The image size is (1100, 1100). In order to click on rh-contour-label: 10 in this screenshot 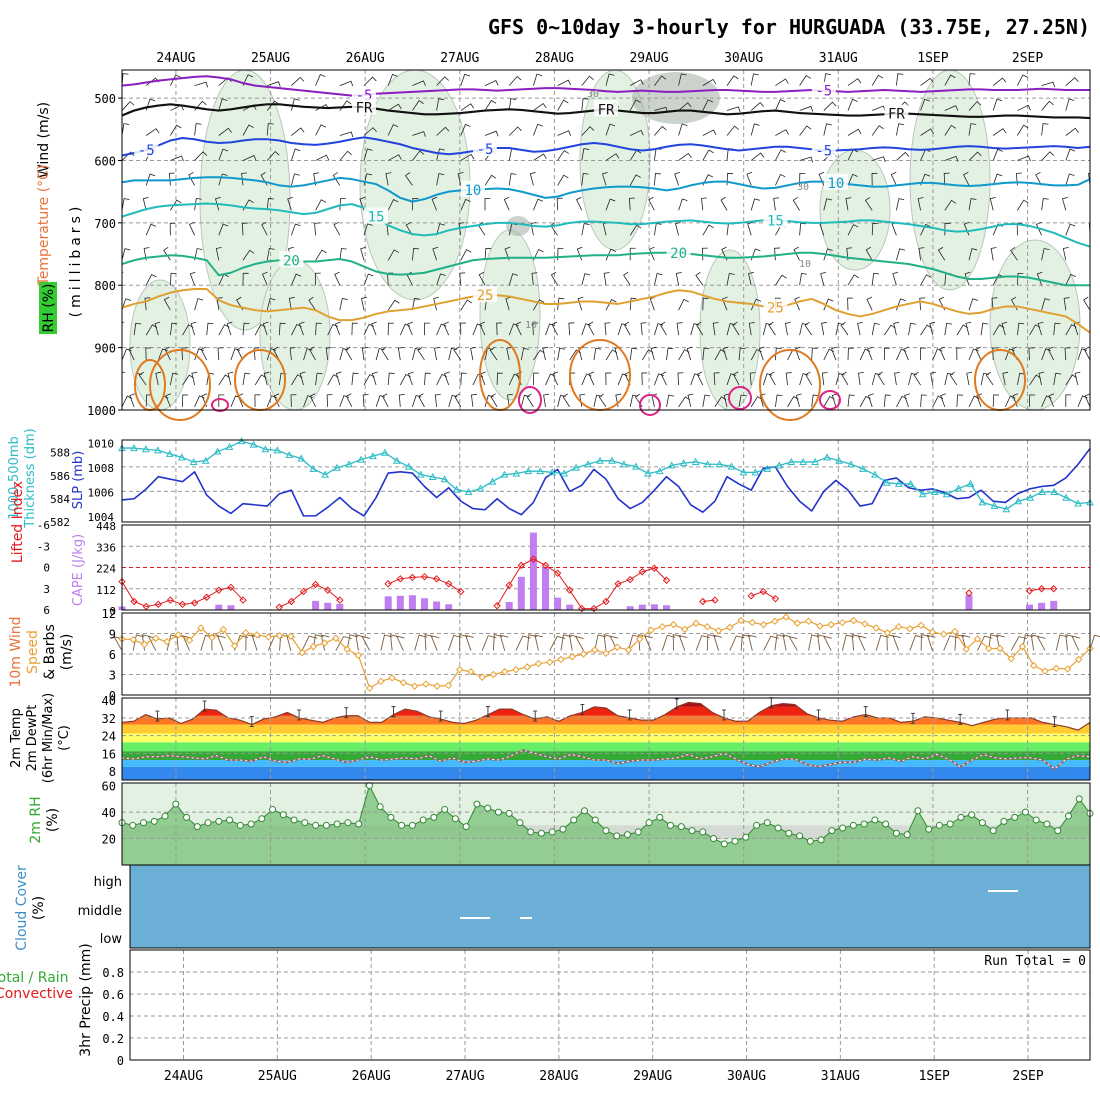, I will do `click(531, 325)`.